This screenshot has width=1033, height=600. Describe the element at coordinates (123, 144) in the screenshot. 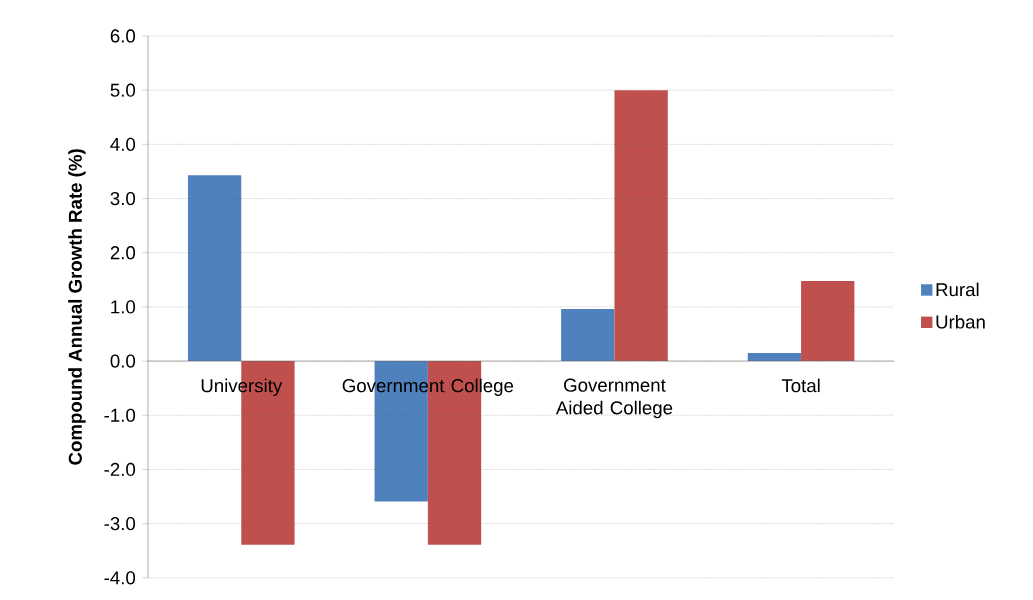

I see `y-tick-label: 4.0` at that location.